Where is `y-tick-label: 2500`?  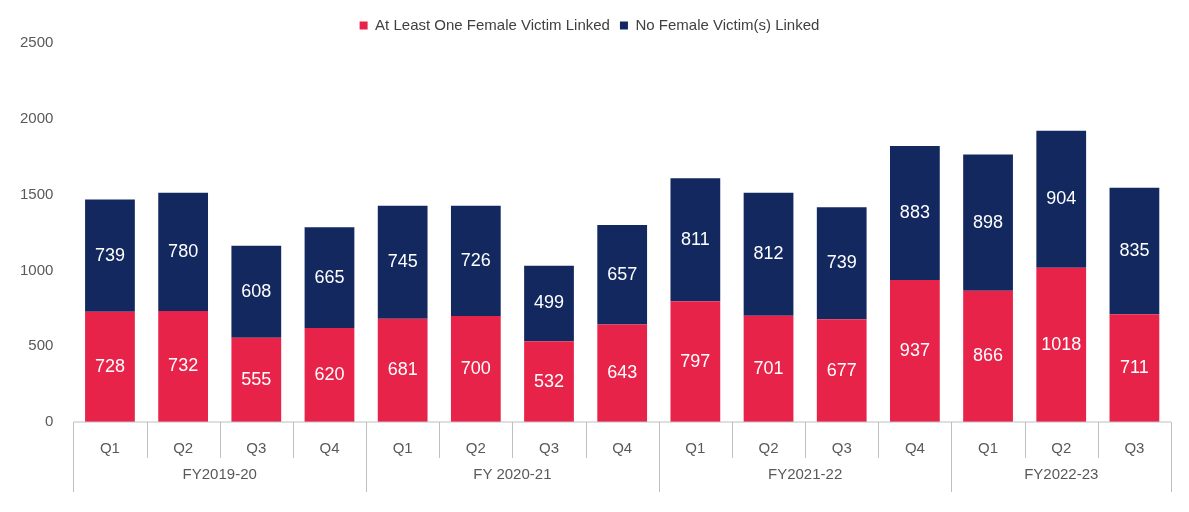
y-tick-label: 2500 is located at coordinates (36, 42).